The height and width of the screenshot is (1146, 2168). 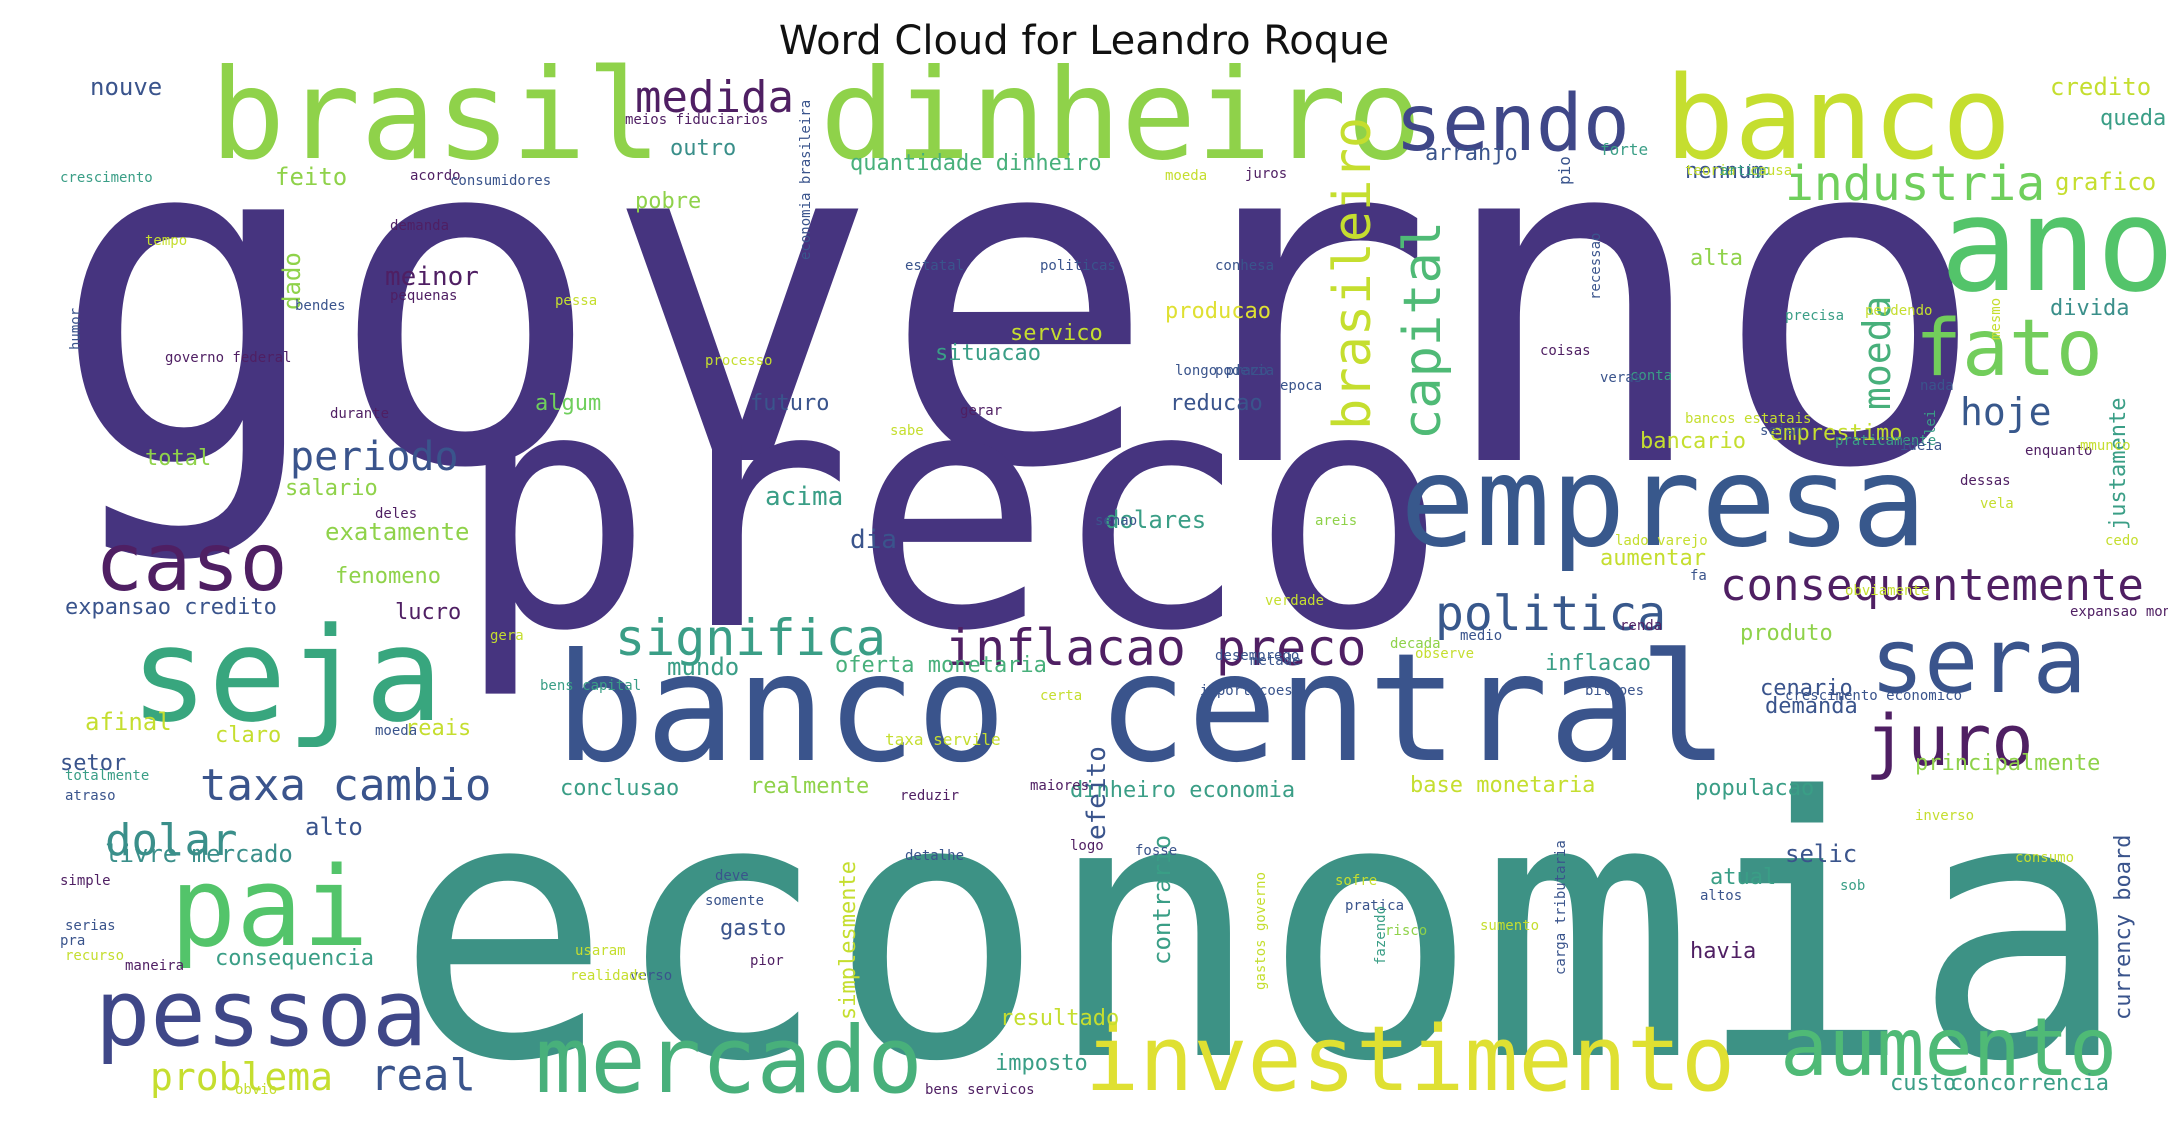 I want to click on word-oferta-monetaria: oferta monetaria, so click(x=941, y=665).